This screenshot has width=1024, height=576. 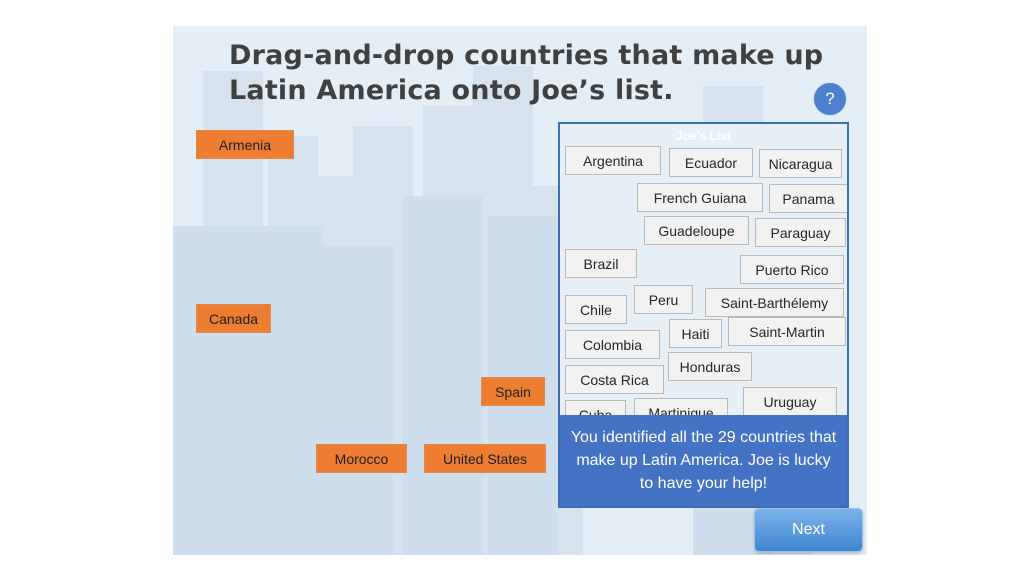 What do you see at coordinates (663, 299) in the screenshot?
I see `list-item-peru: Peru` at bounding box center [663, 299].